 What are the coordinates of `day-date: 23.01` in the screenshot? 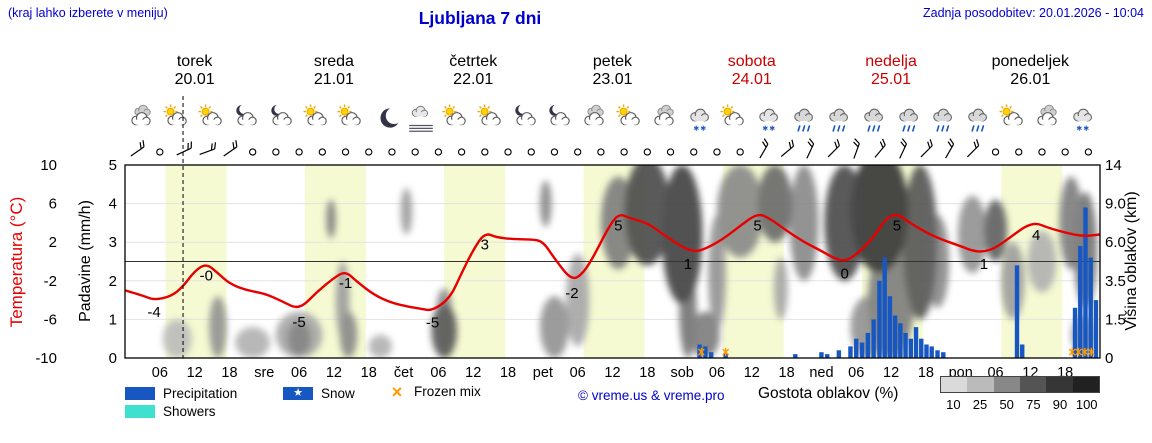 It's located at (612, 79).